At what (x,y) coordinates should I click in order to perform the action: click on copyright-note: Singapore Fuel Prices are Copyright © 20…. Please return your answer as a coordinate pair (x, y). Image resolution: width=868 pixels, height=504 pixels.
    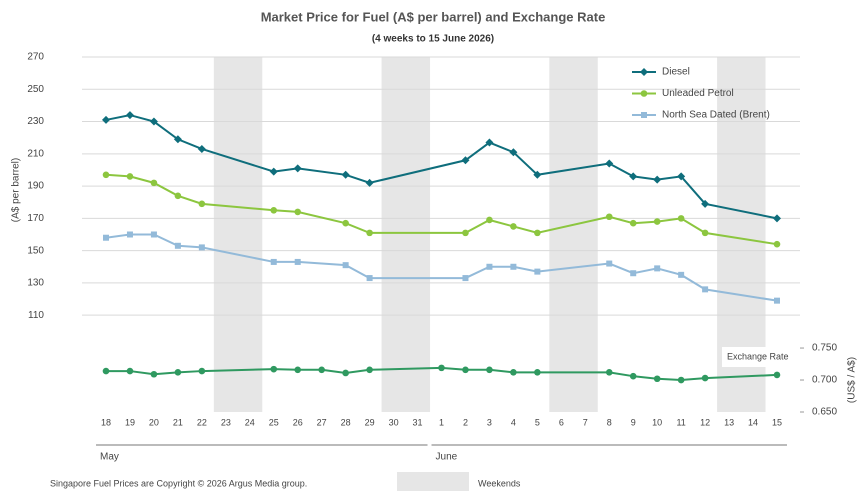
    Looking at the image, I should click on (178, 483).